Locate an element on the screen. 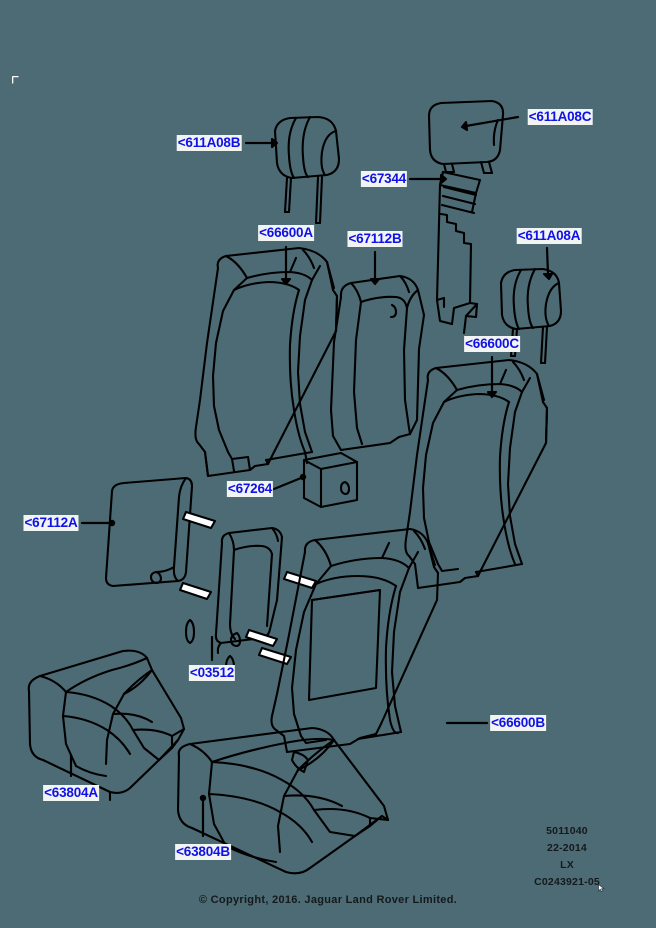  centre-fold-panel is located at coordinates (249, 590).